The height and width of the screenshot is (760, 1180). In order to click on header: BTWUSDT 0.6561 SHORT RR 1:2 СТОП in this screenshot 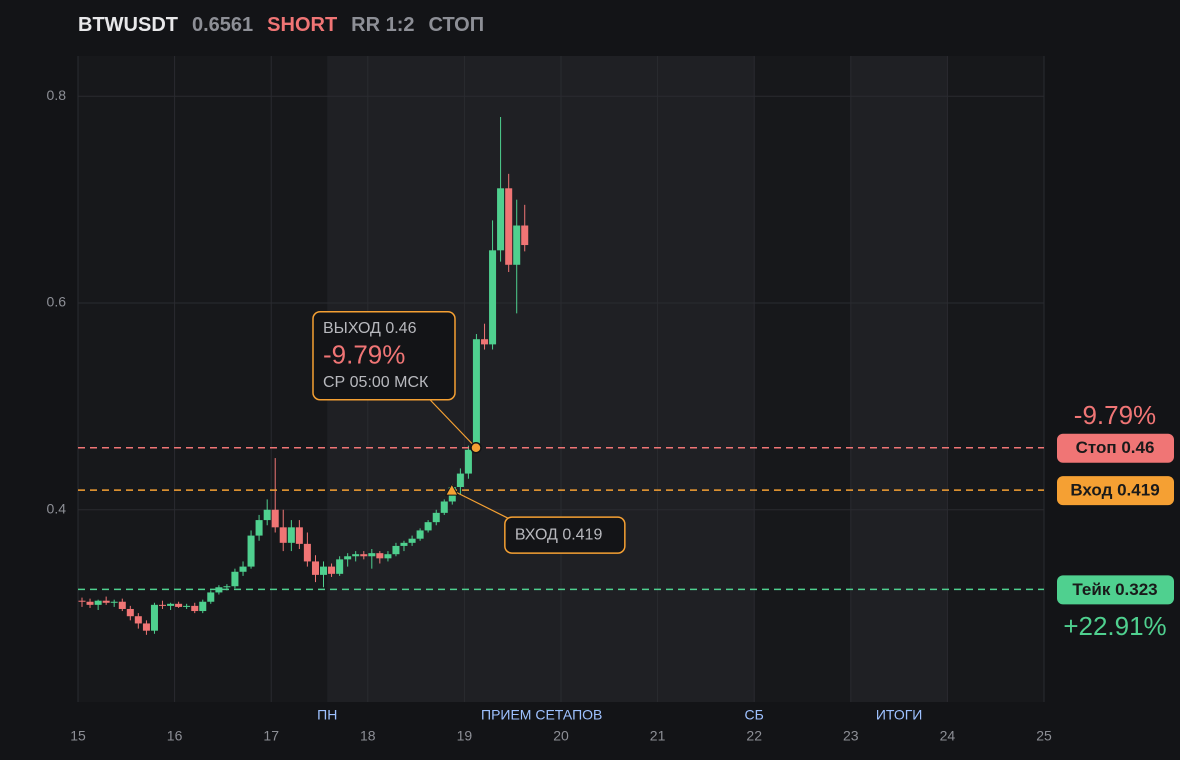, I will do `click(281, 25)`.